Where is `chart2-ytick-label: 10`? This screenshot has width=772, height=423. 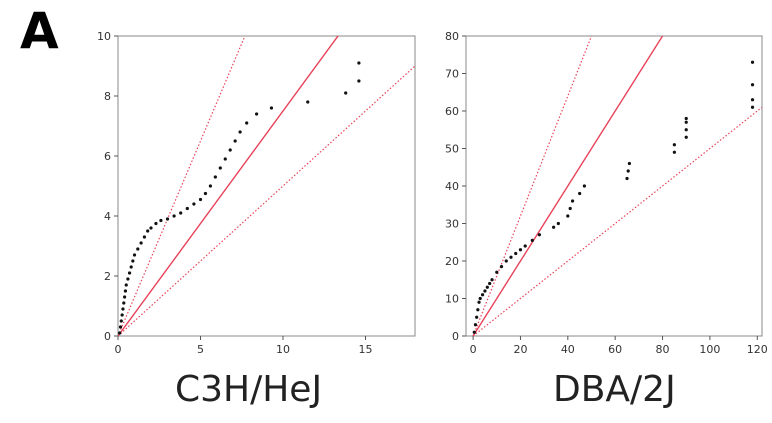 chart2-ytick-label: 10 is located at coordinates (452, 299).